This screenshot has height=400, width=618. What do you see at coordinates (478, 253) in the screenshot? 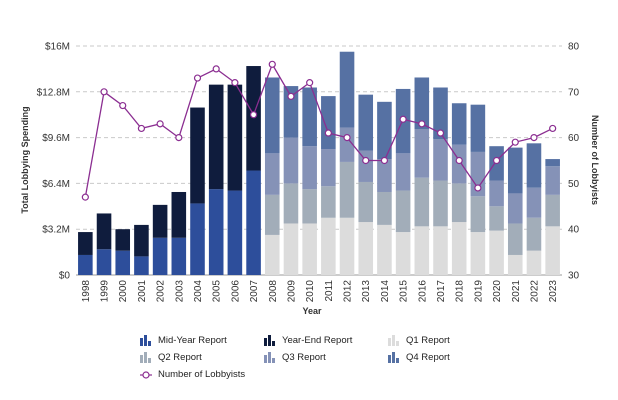
I see `bar-q1-report-2019` at bounding box center [478, 253].